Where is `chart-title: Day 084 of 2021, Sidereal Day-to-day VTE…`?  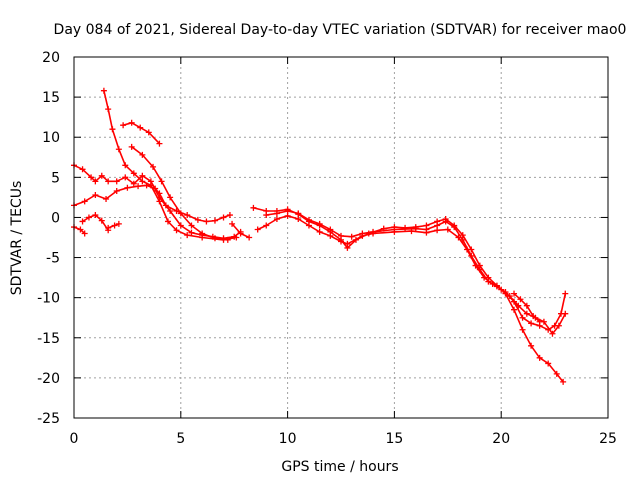
chart-title: Day 084 of 2021, Sidereal Day-to-day VTE… is located at coordinates (340, 30).